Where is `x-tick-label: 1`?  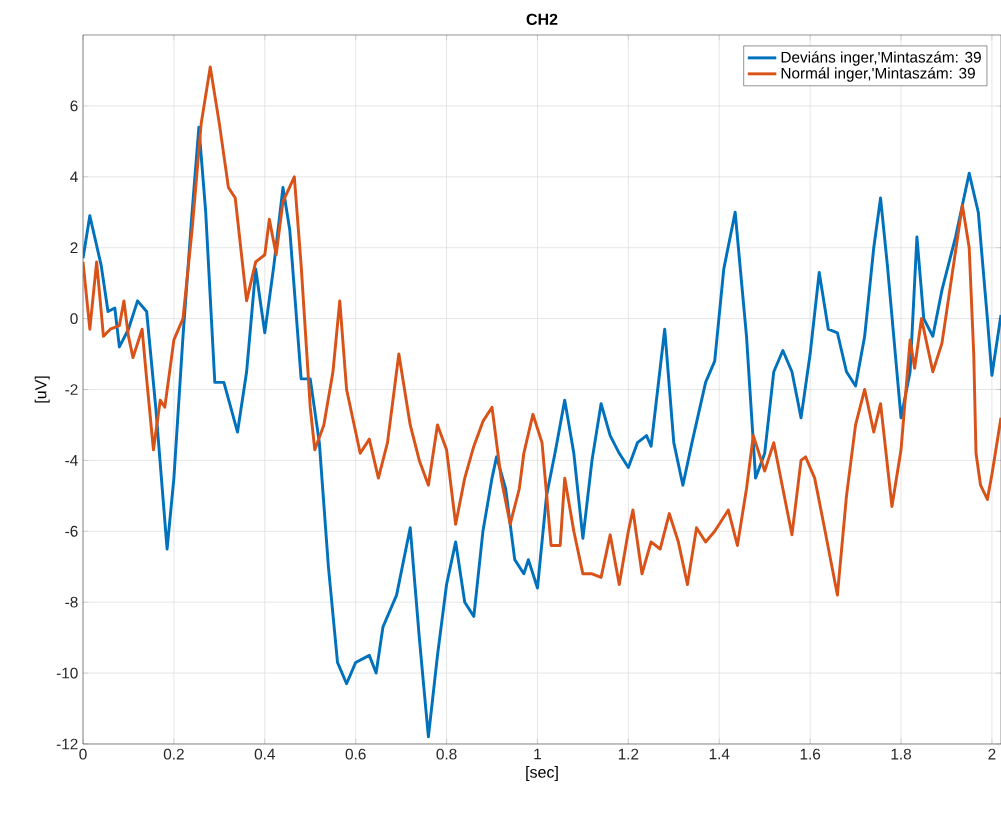
x-tick-label: 1 is located at coordinates (537, 754).